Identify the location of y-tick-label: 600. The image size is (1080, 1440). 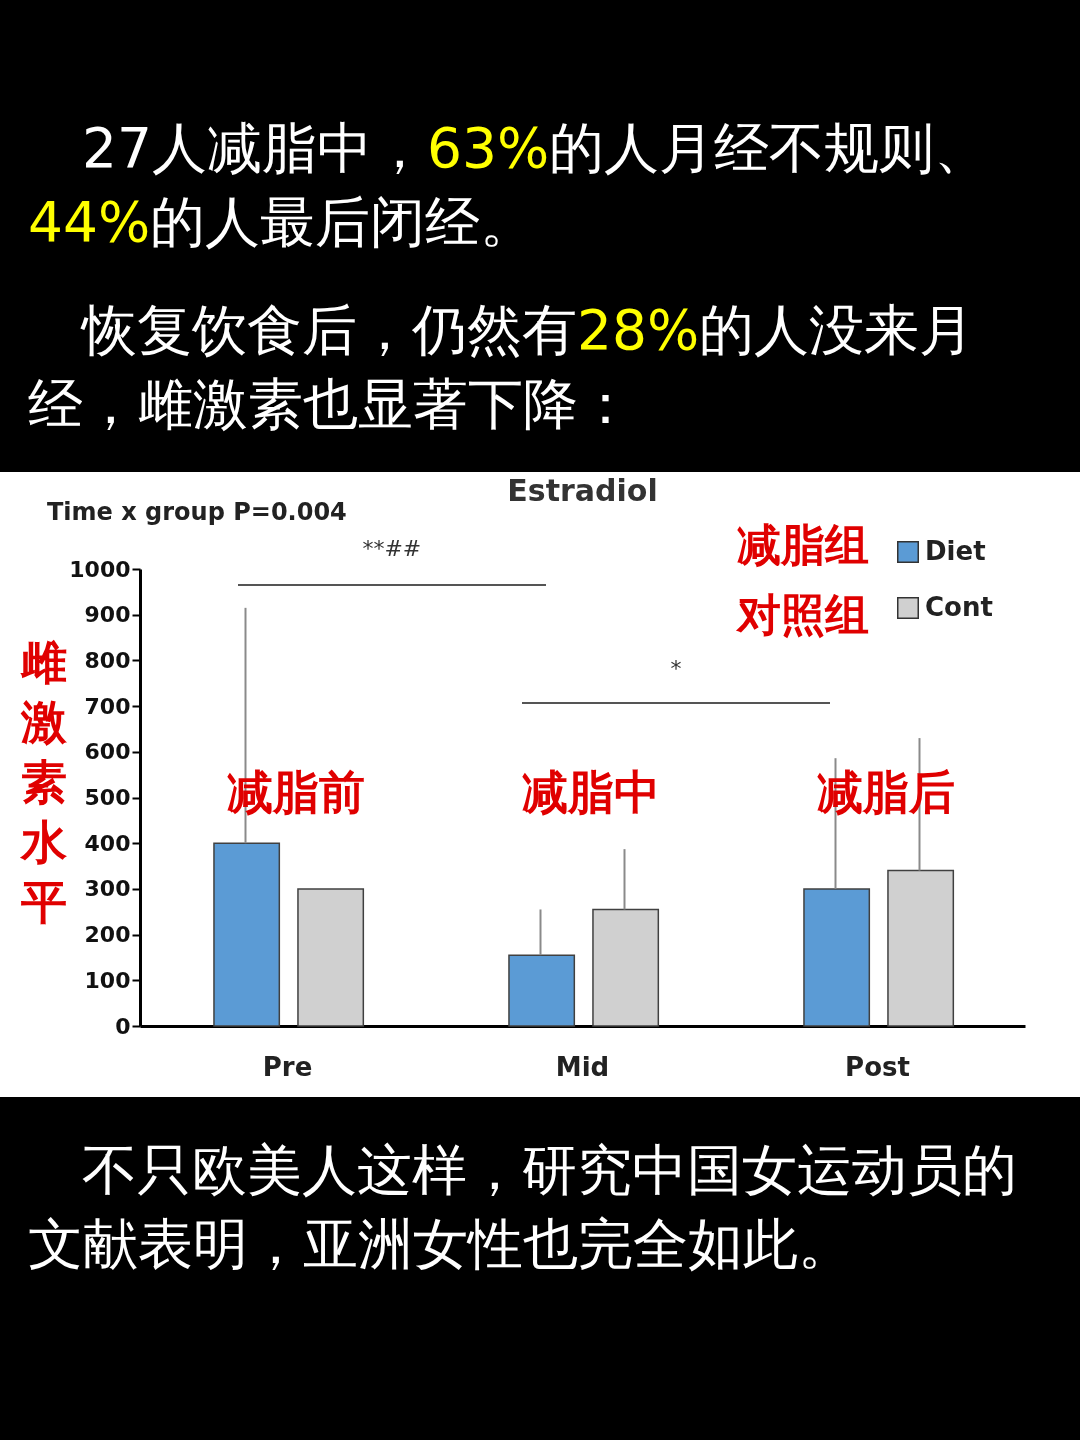
(107, 752).